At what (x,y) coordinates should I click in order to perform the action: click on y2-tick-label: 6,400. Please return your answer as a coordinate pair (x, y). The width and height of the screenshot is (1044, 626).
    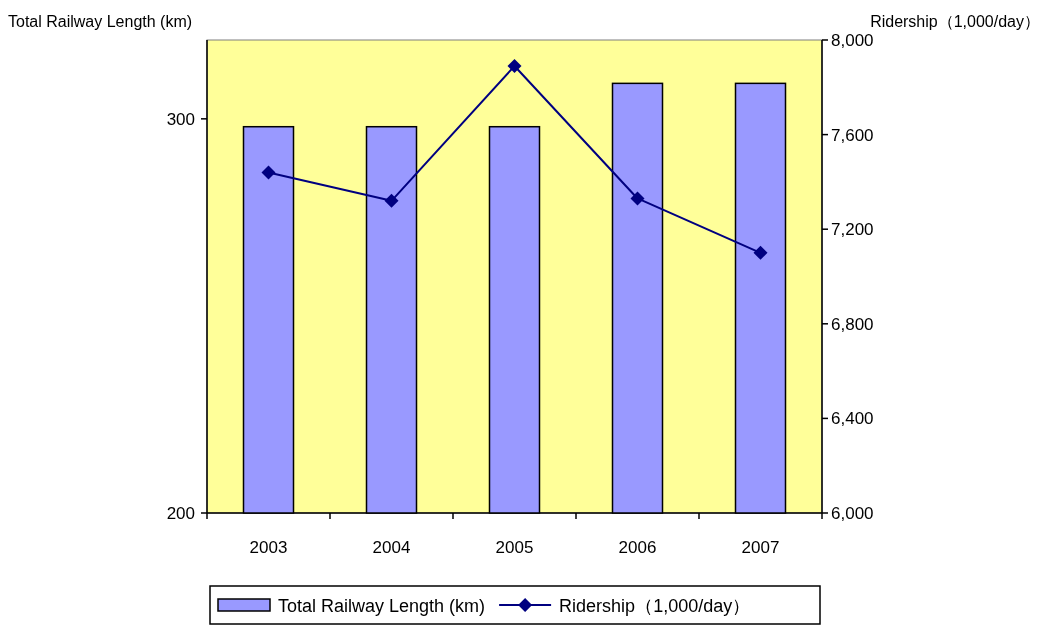
    Looking at the image, I should click on (852, 419).